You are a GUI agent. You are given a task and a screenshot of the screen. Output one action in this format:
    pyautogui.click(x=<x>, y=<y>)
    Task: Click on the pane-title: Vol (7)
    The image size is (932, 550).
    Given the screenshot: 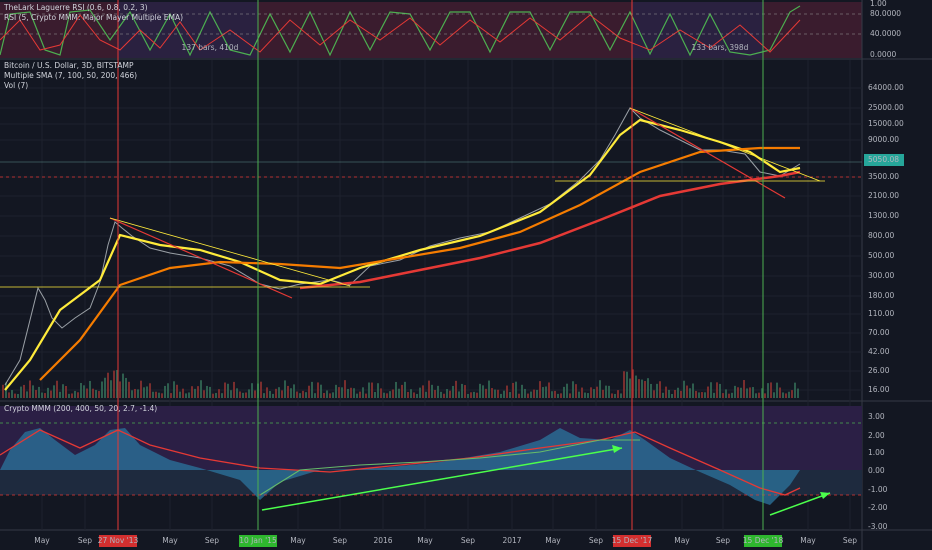 What is the action you would take?
    pyautogui.click(x=16, y=85)
    